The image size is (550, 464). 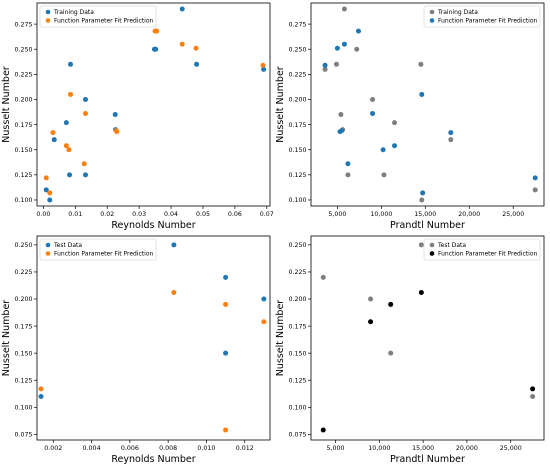 What do you see at coordinates (203, 214) in the screenshot?
I see `x-tick-label: 0.05` at bounding box center [203, 214].